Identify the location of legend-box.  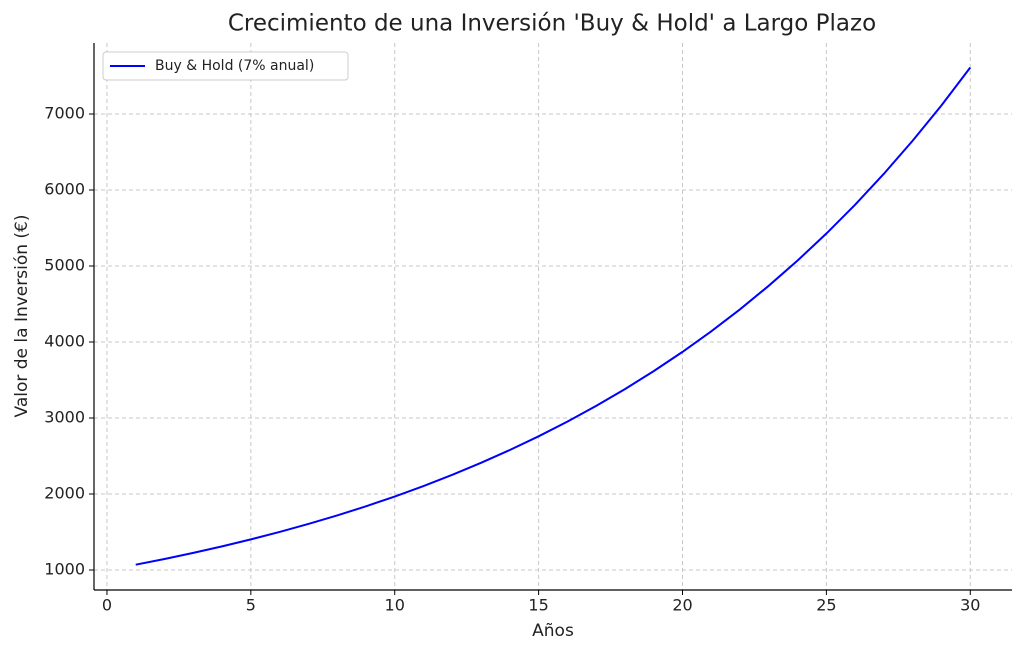
(225, 66).